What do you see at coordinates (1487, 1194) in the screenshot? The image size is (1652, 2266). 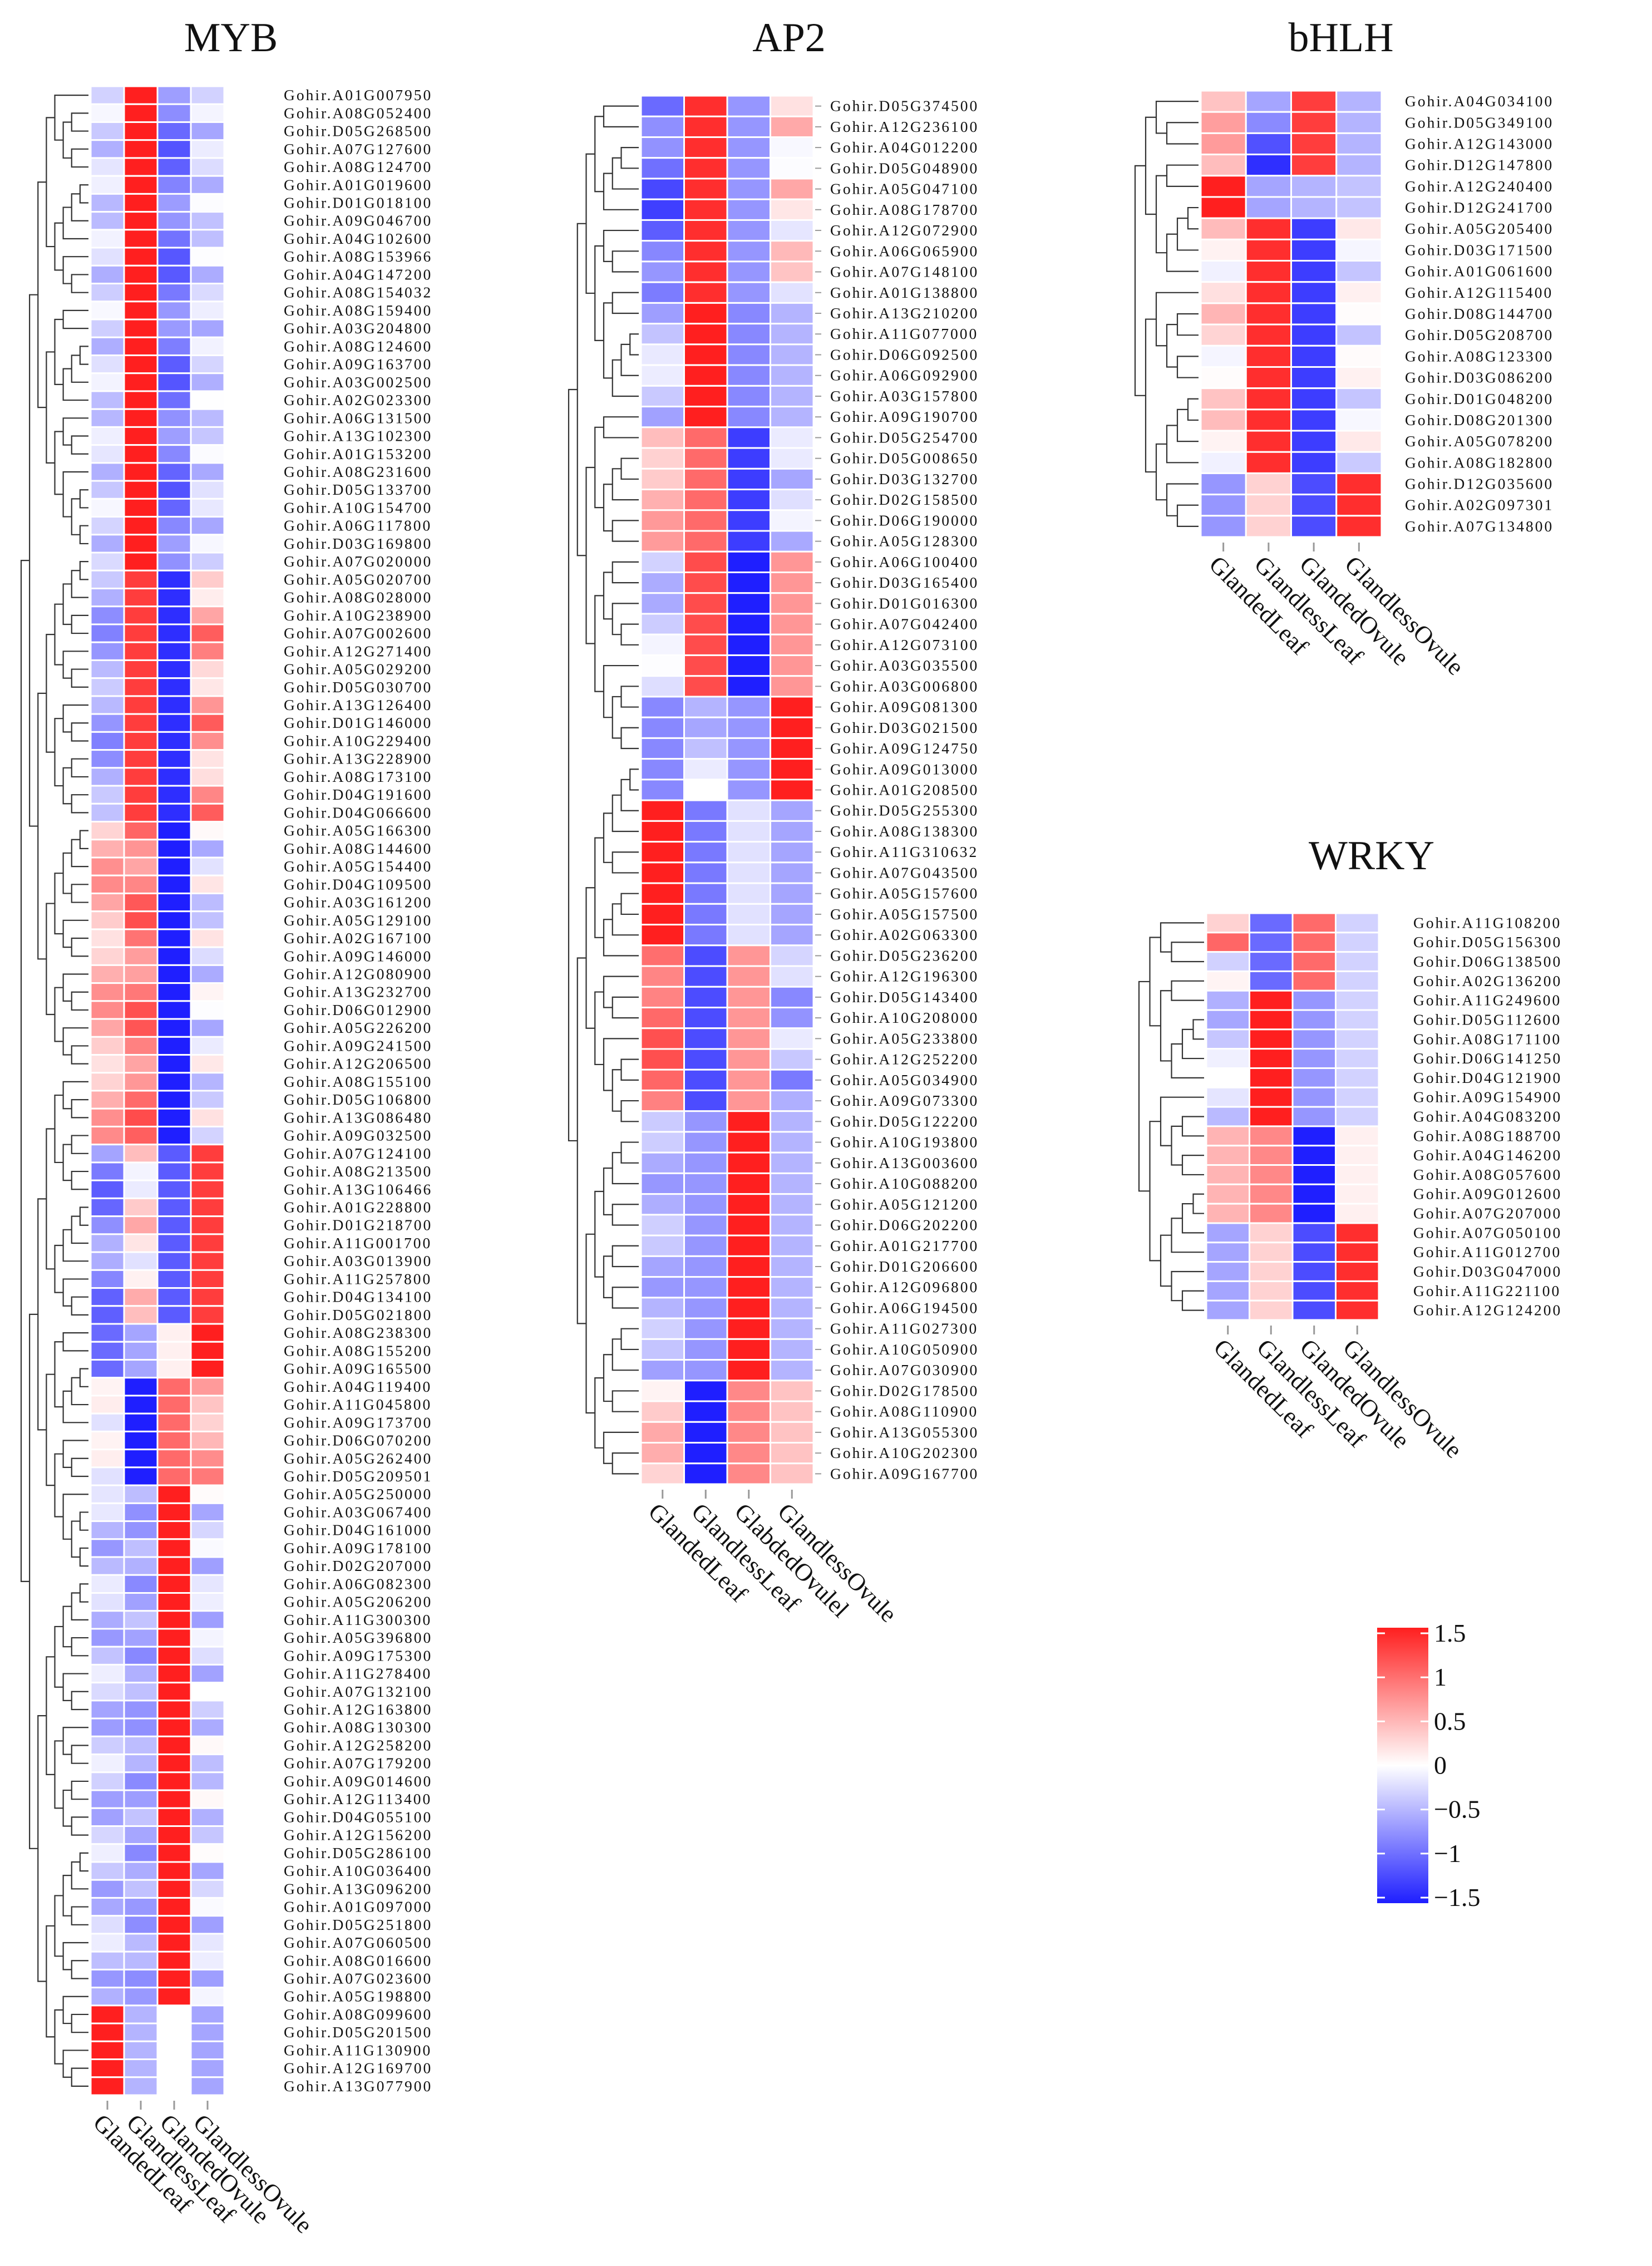 I see `gene-label: Gohir.A09G012600` at bounding box center [1487, 1194].